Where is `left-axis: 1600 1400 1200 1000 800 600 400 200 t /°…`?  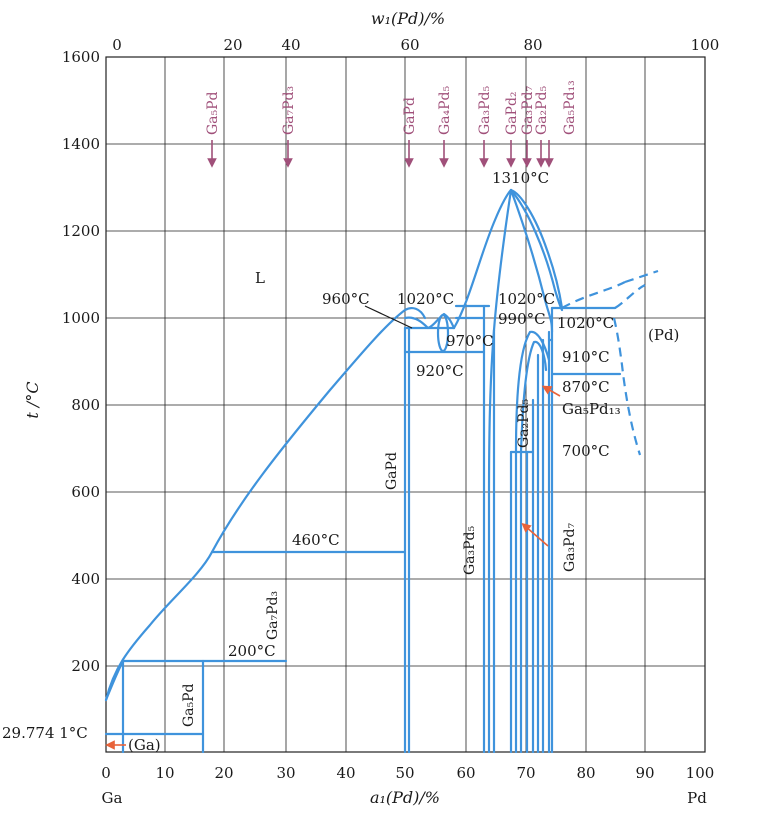
left-axis: 1600 1400 1200 1000 800 600 400 200 t /°… is located at coordinates (61, 361).